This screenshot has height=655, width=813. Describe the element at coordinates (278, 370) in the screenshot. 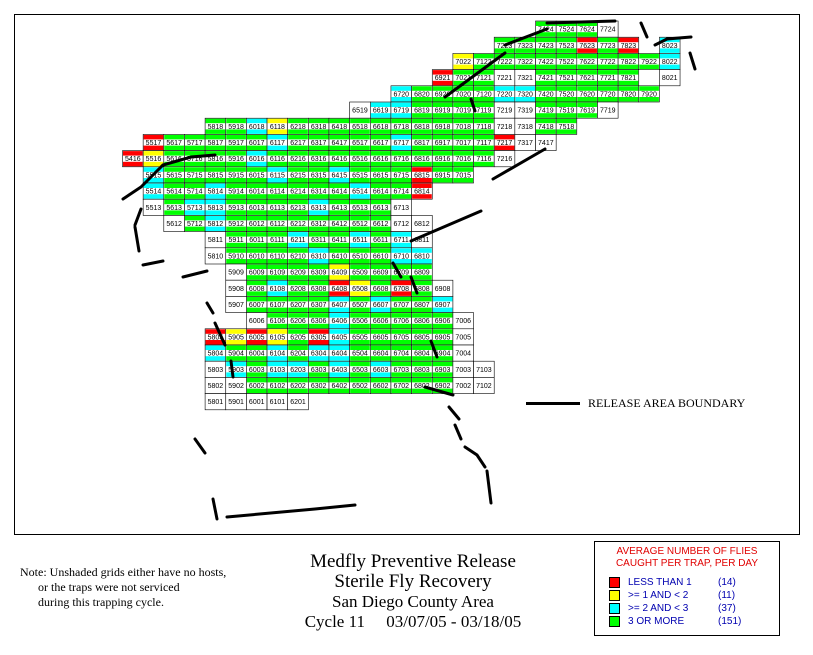

I see `trap-grid-id: 6103` at that location.